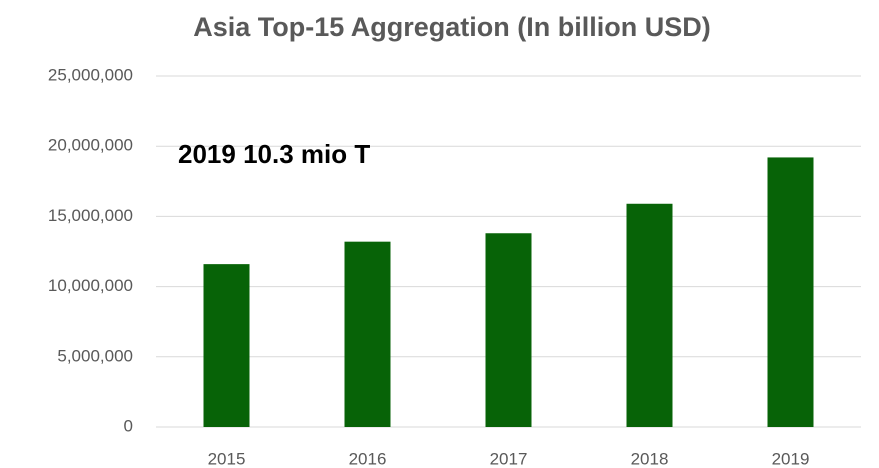 The width and height of the screenshot is (879, 468). Describe the element at coordinates (90, 74) in the screenshot. I see `y-tick-label: 25,000,000` at that location.